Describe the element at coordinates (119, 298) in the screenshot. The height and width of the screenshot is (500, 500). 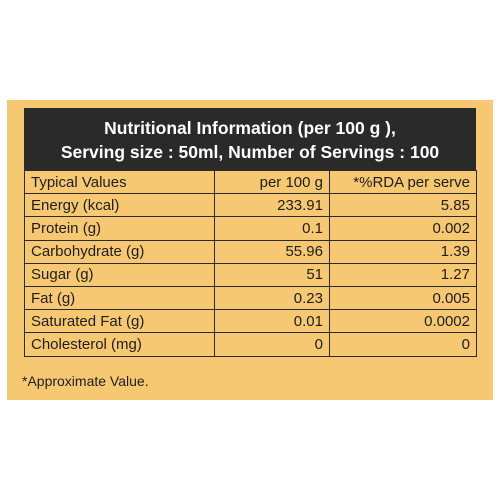
I see `nutrient-name: Fat (g)` at that location.